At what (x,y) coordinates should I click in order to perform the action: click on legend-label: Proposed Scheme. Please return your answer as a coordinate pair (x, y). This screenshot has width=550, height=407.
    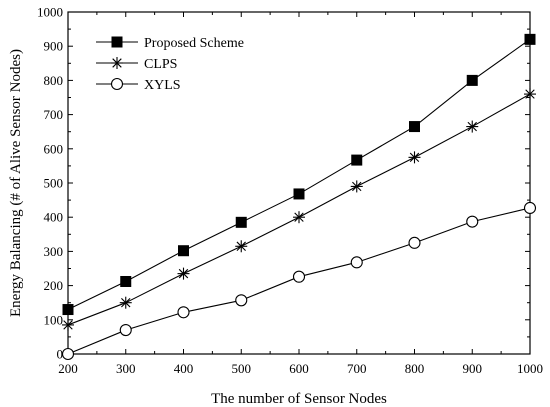
    Looking at the image, I should click on (194, 43).